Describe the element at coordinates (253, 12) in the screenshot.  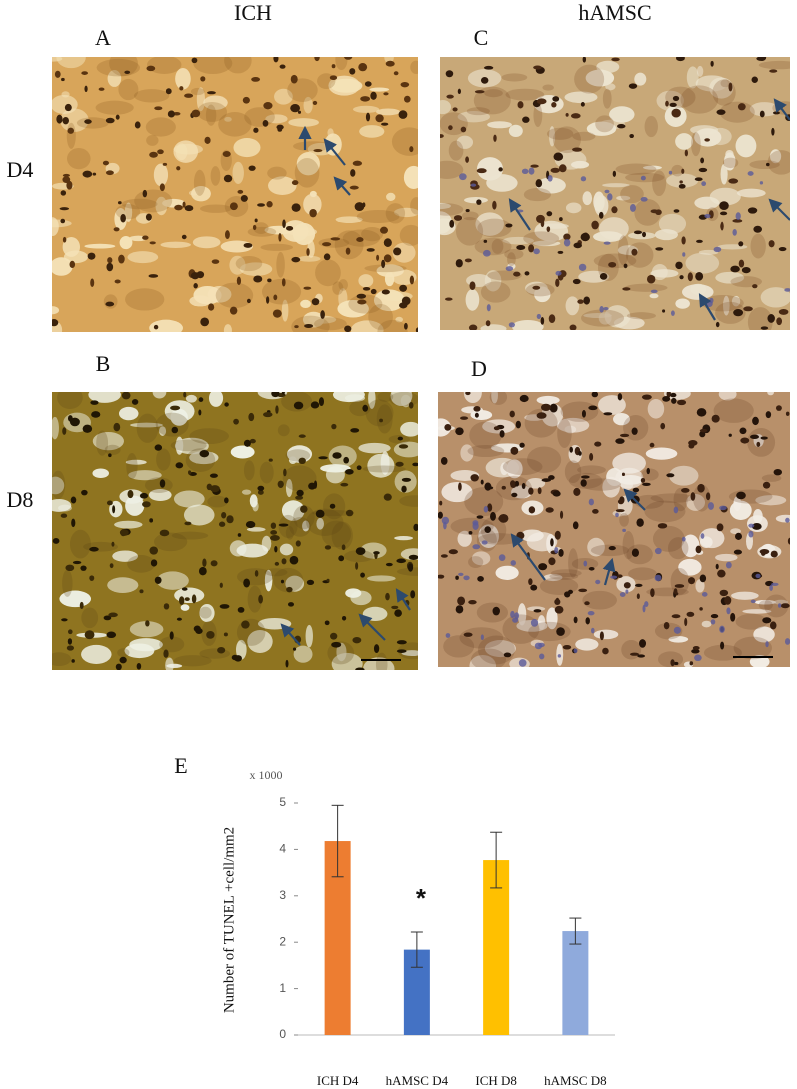
I see `column-label: ICH` at that location.